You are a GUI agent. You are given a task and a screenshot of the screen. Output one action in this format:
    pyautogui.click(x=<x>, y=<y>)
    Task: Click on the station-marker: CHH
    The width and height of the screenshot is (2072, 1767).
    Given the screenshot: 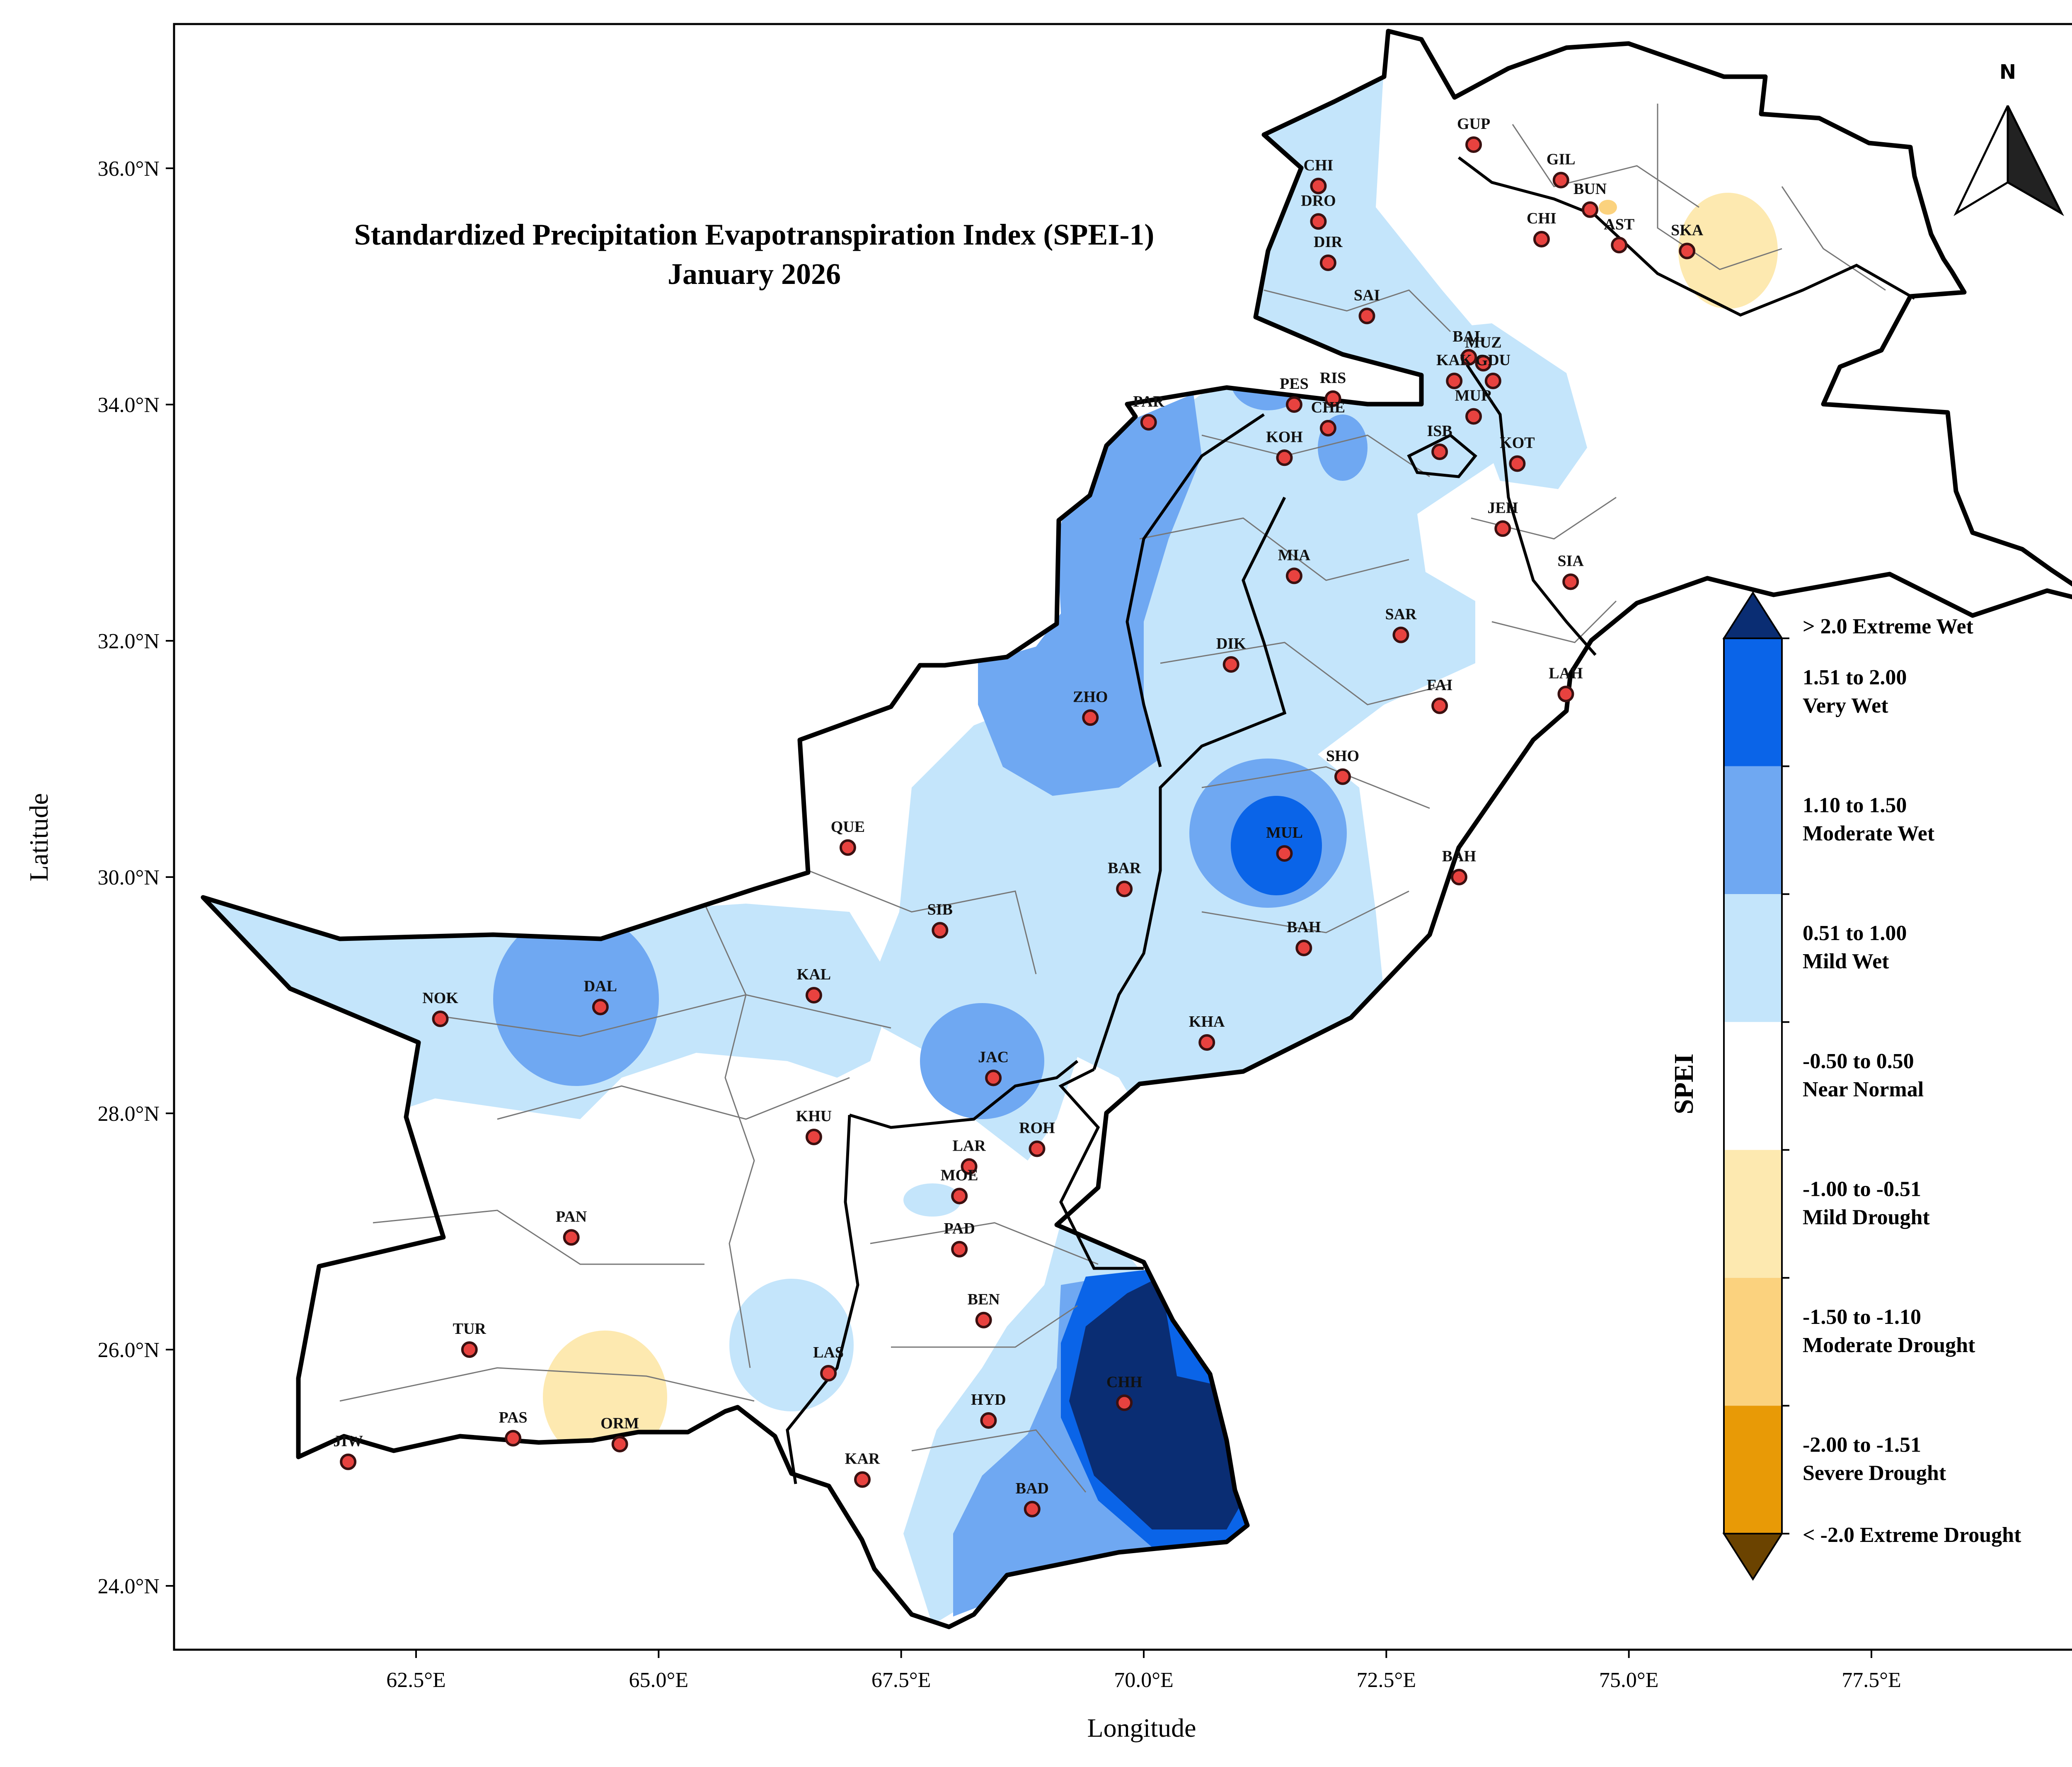 What is the action you would take?
    pyautogui.click(x=1124, y=1392)
    